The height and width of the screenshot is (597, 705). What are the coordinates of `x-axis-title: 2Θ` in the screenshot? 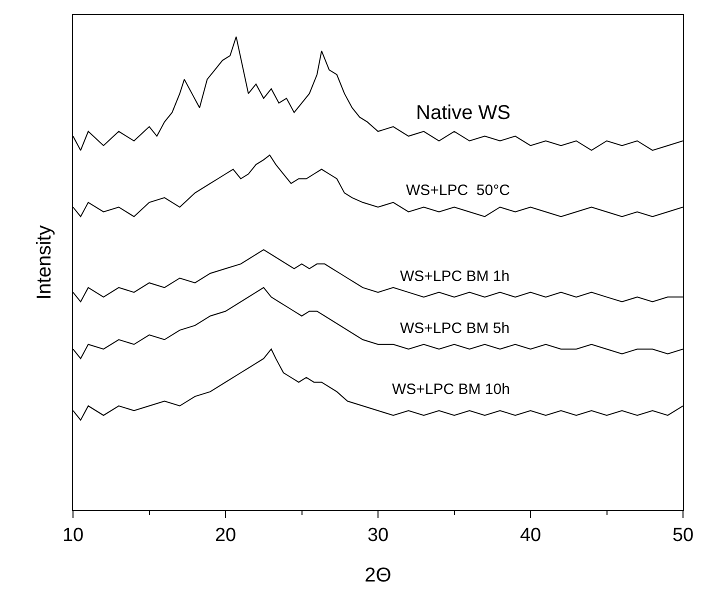 It's located at (378, 575).